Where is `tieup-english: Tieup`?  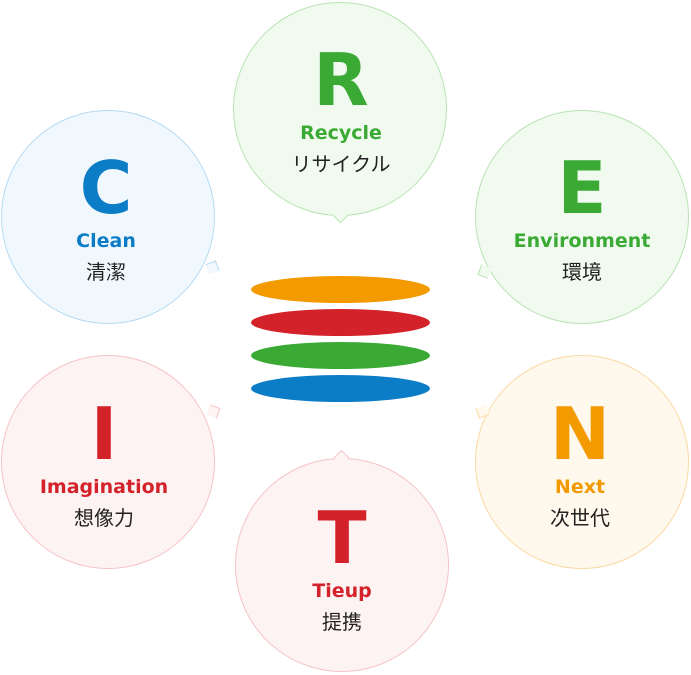
tieup-english: Tieup is located at coordinates (342, 591).